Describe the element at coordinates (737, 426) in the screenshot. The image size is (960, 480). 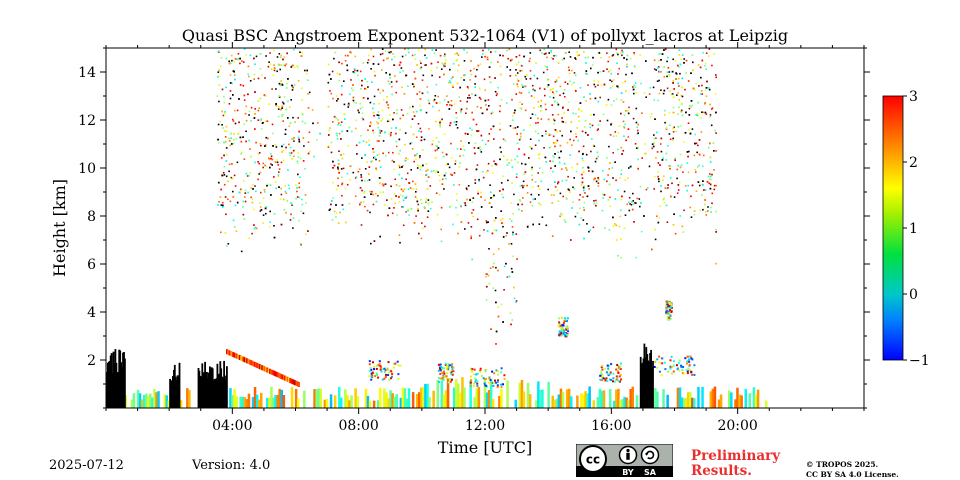
I see `x-tick-label: 20:00` at that location.